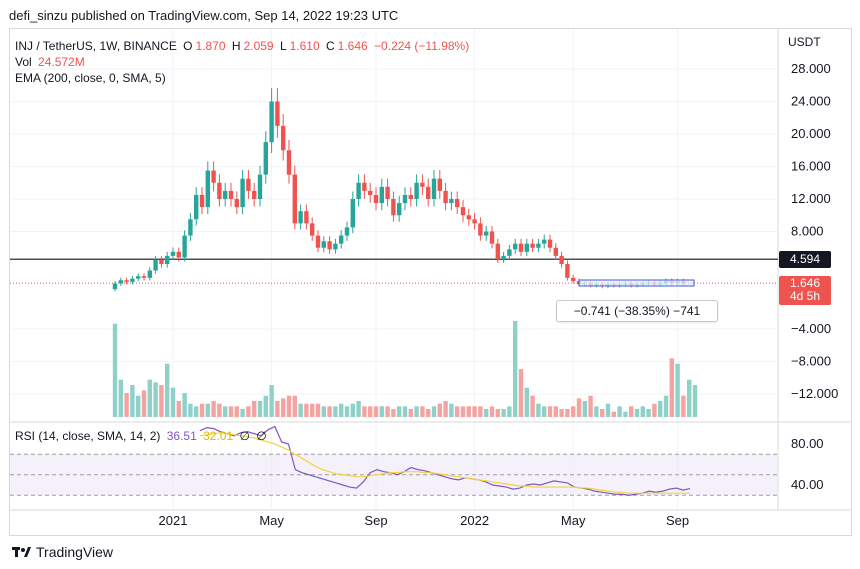 The width and height of the screenshot is (860, 569). What do you see at coordinates (811, 361) in the screenshot?
I see `price-tick-label: −8.000` at bounding box center [811, 361].